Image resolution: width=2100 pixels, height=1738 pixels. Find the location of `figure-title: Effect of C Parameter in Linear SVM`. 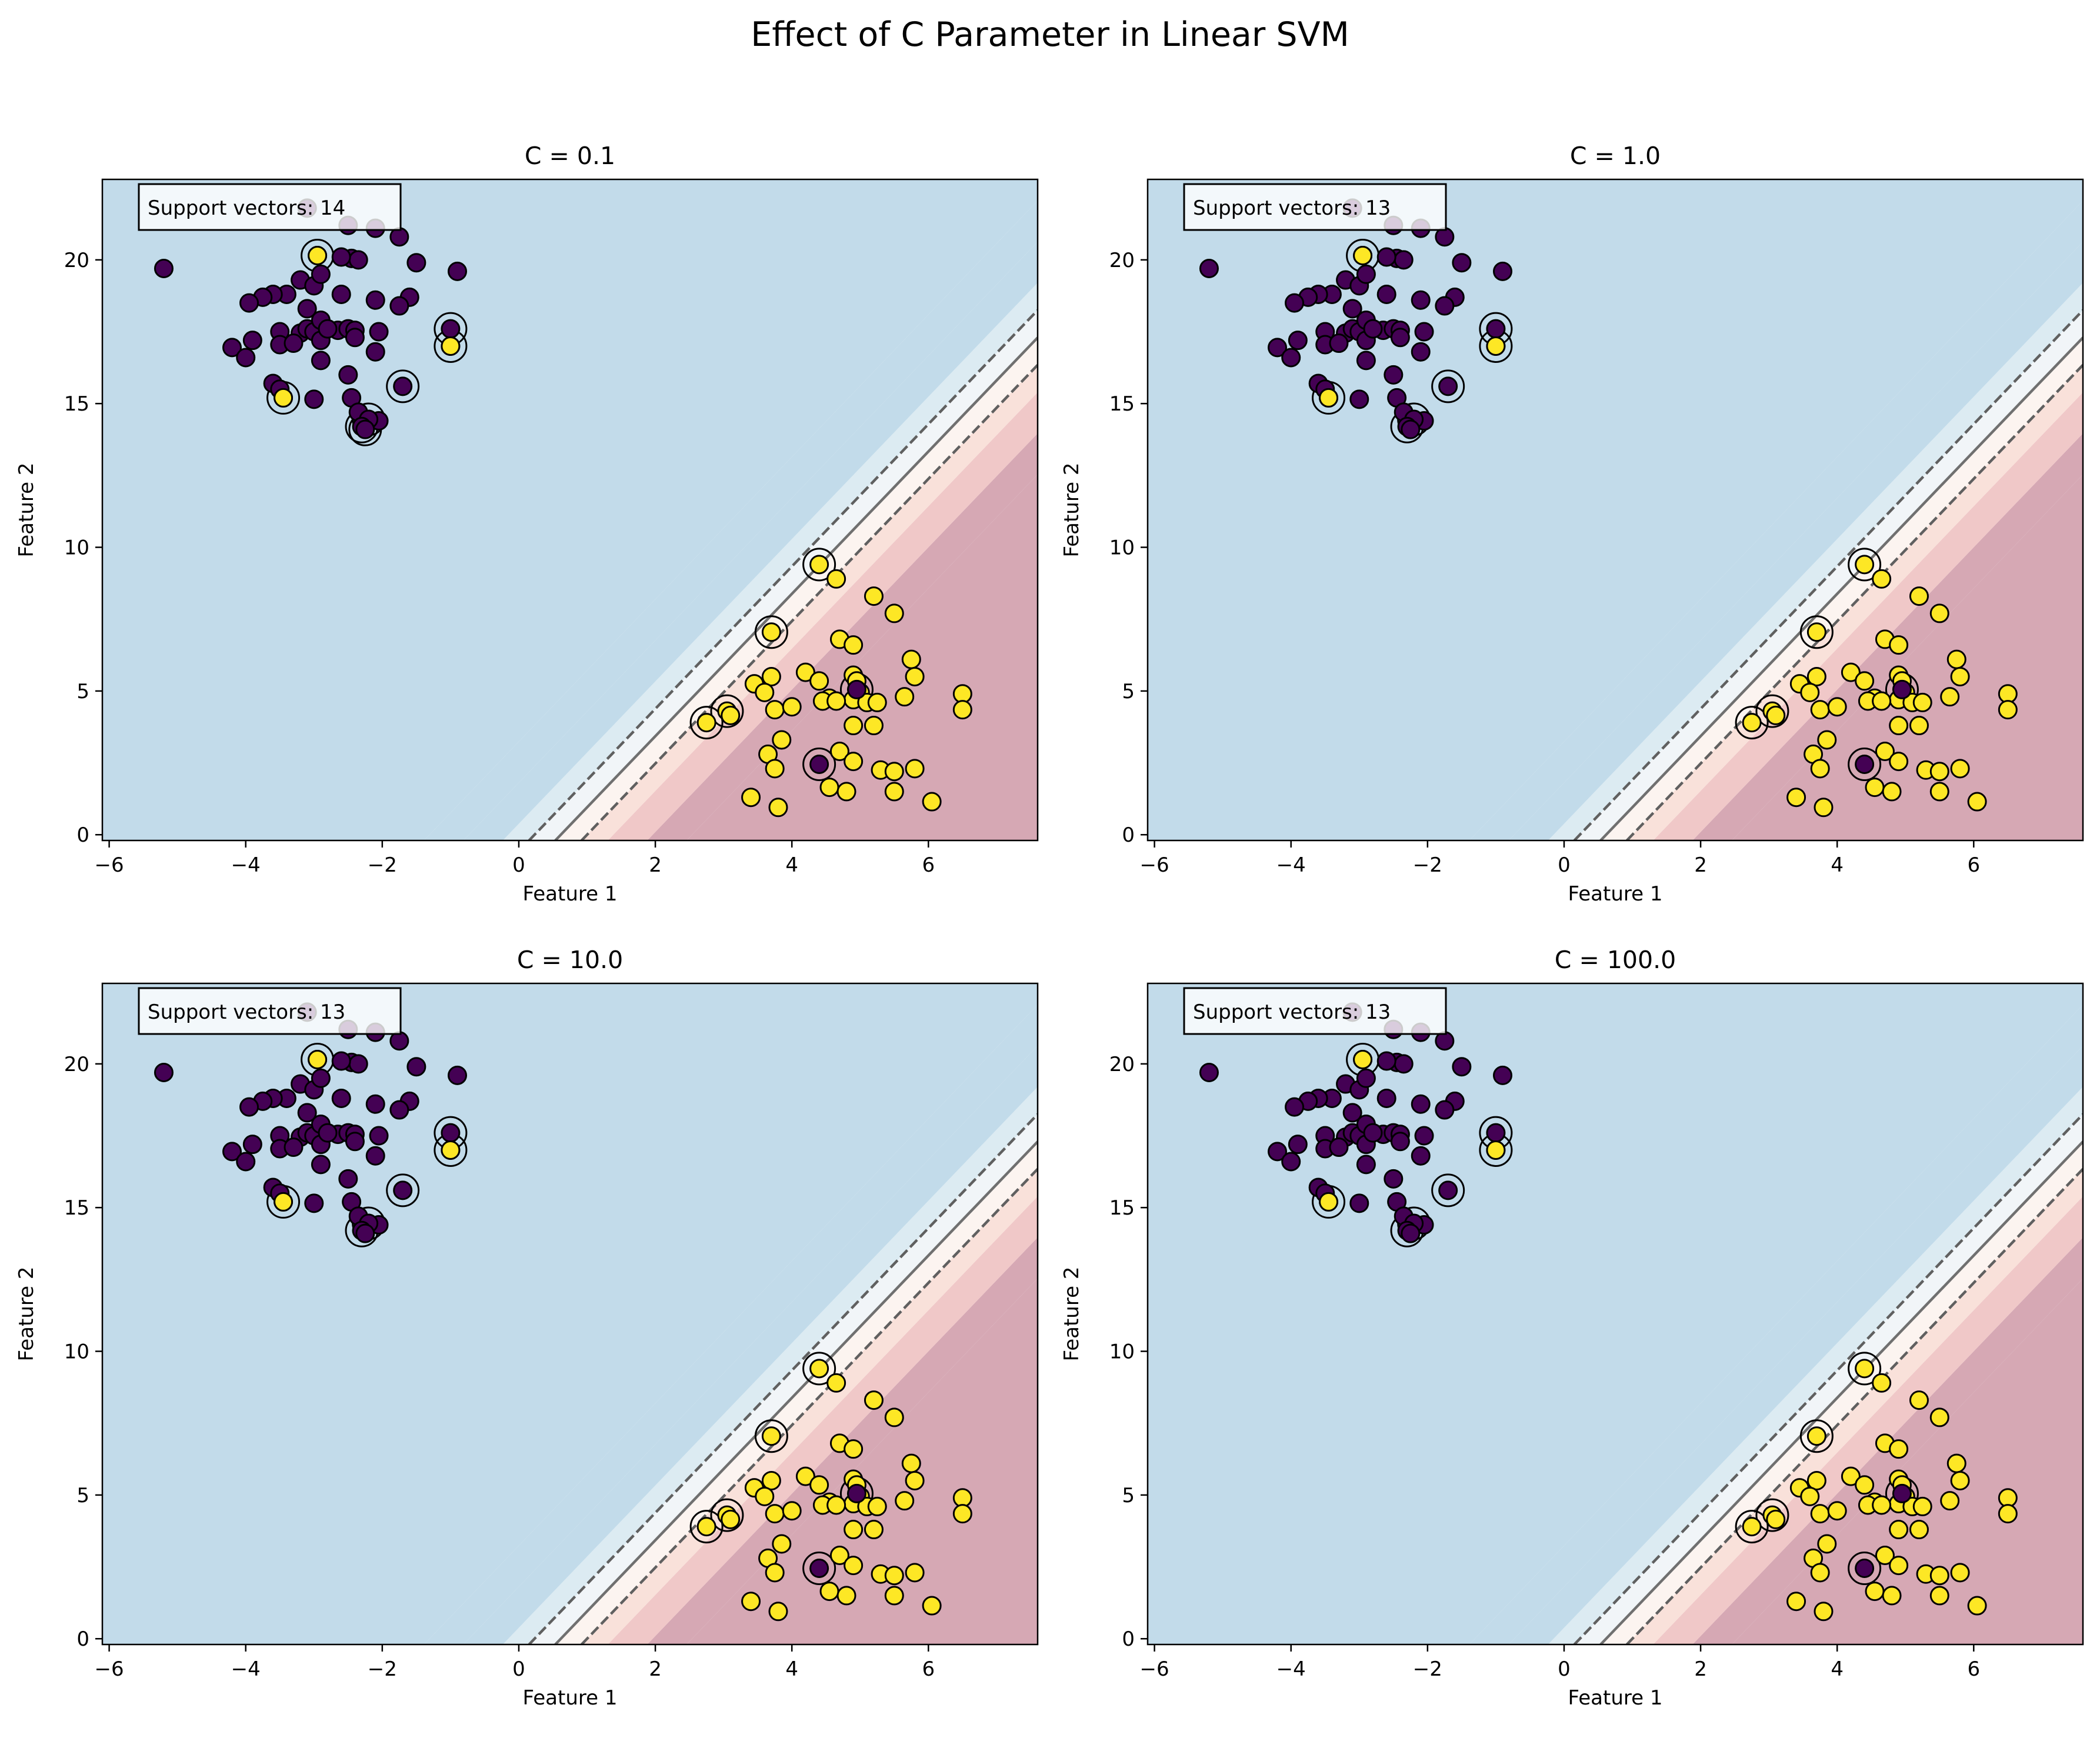

figure-title: Effect of C Parameter in Linear SVM is located at coordinates (1050, 34).